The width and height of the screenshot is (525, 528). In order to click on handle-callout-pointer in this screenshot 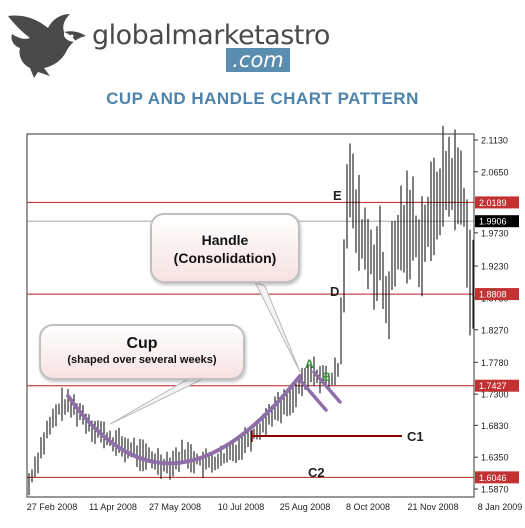, I will do `click(277, 327)`.